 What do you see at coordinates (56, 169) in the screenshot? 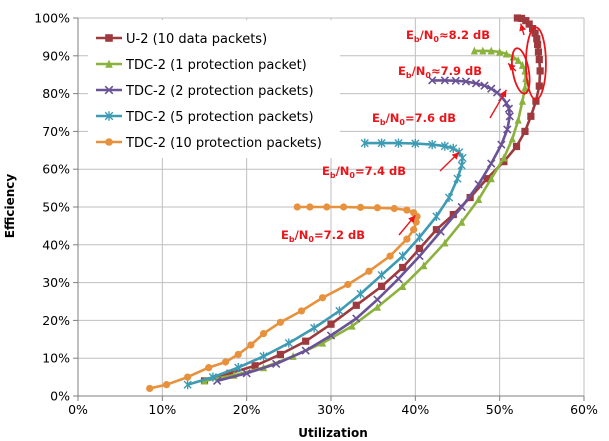
I see `y-tick-label: 60%` at bounding box center [56, 169].